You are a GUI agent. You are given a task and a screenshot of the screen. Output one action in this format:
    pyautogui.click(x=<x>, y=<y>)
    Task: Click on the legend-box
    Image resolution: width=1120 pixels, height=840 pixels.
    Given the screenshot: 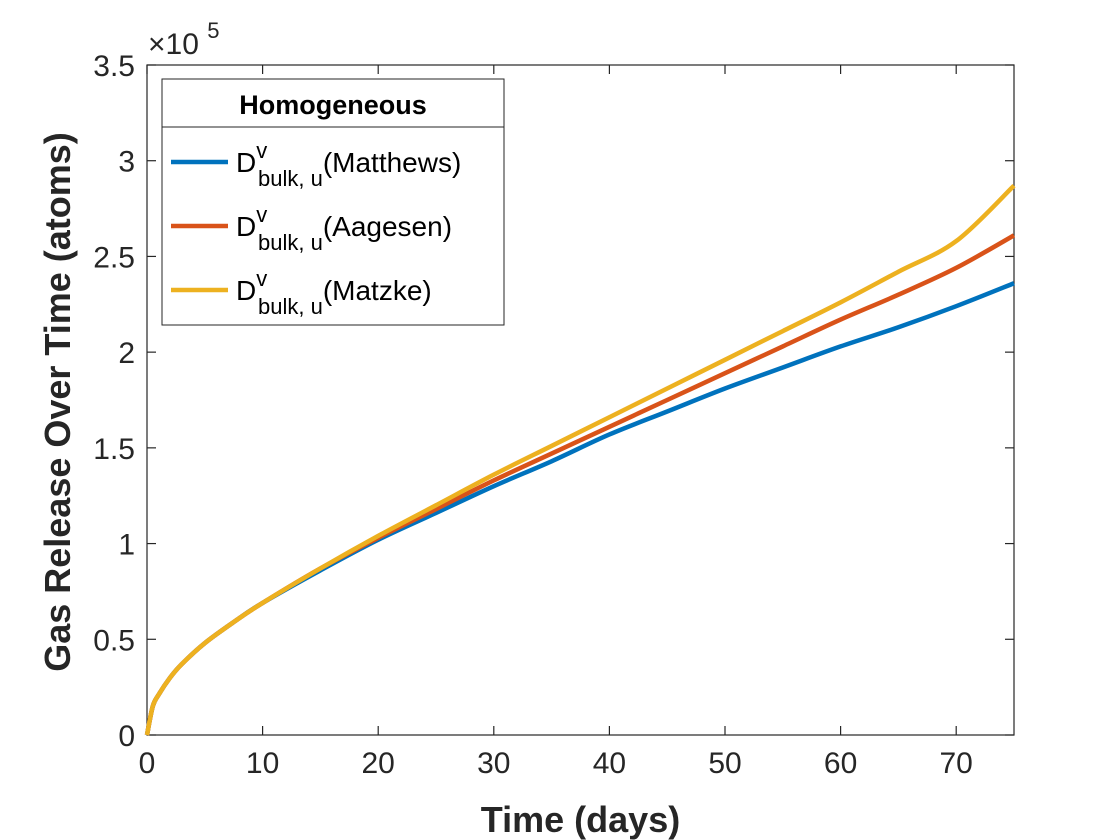 What is the action you would take?
    pyautogui.click(x=333, y=202)
    